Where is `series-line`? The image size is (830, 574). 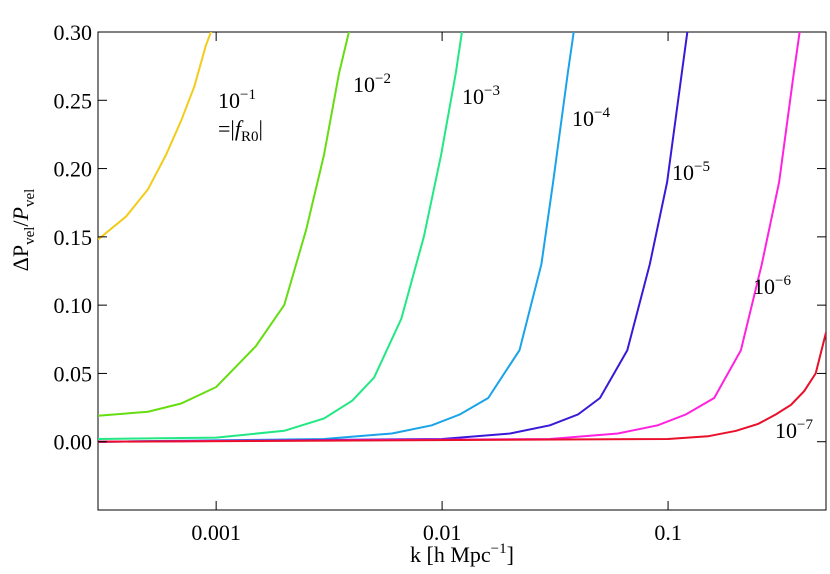
series-line is located at coordinates (155, 136).